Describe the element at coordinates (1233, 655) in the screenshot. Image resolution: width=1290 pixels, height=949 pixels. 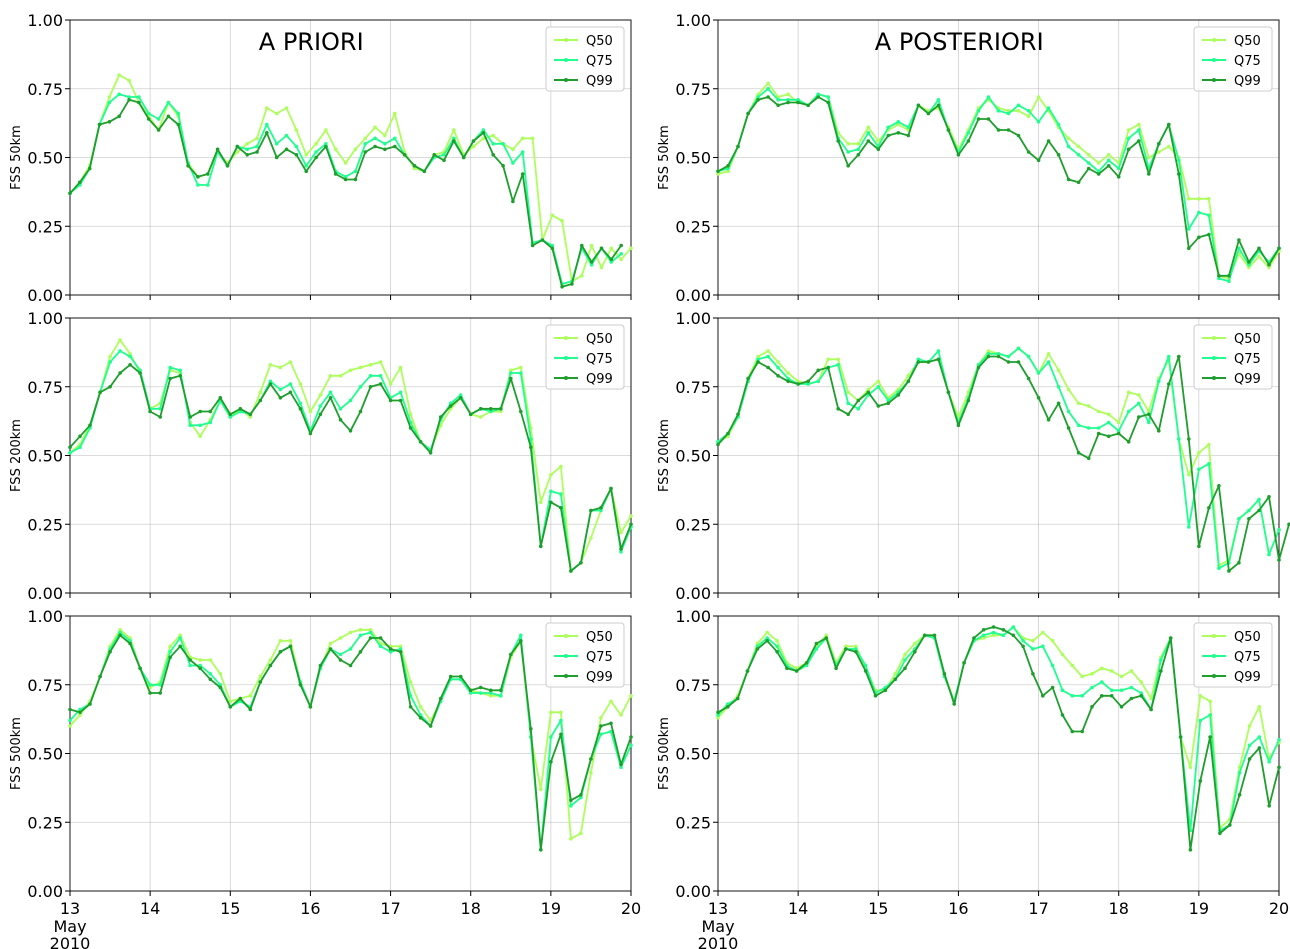
I see `legend: Q50 Q75 Q99` at that location.